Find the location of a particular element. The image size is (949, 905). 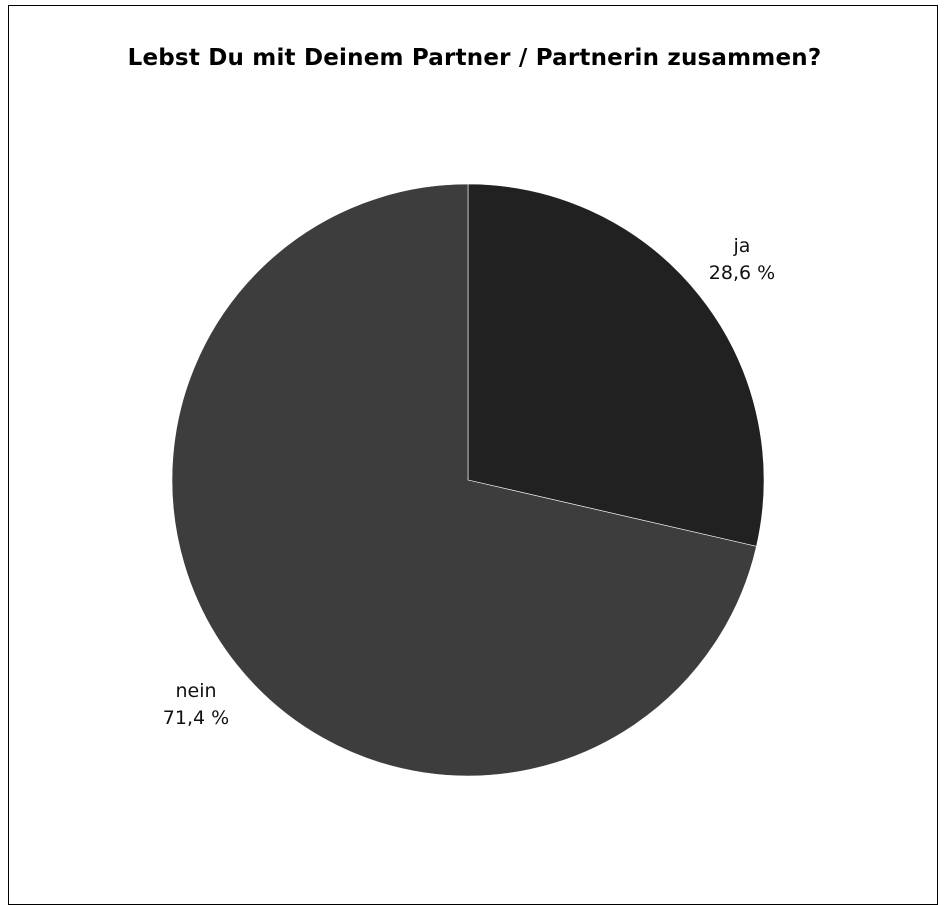

slice-value-nein: 71,4 % is located at coordinates (196, 718).